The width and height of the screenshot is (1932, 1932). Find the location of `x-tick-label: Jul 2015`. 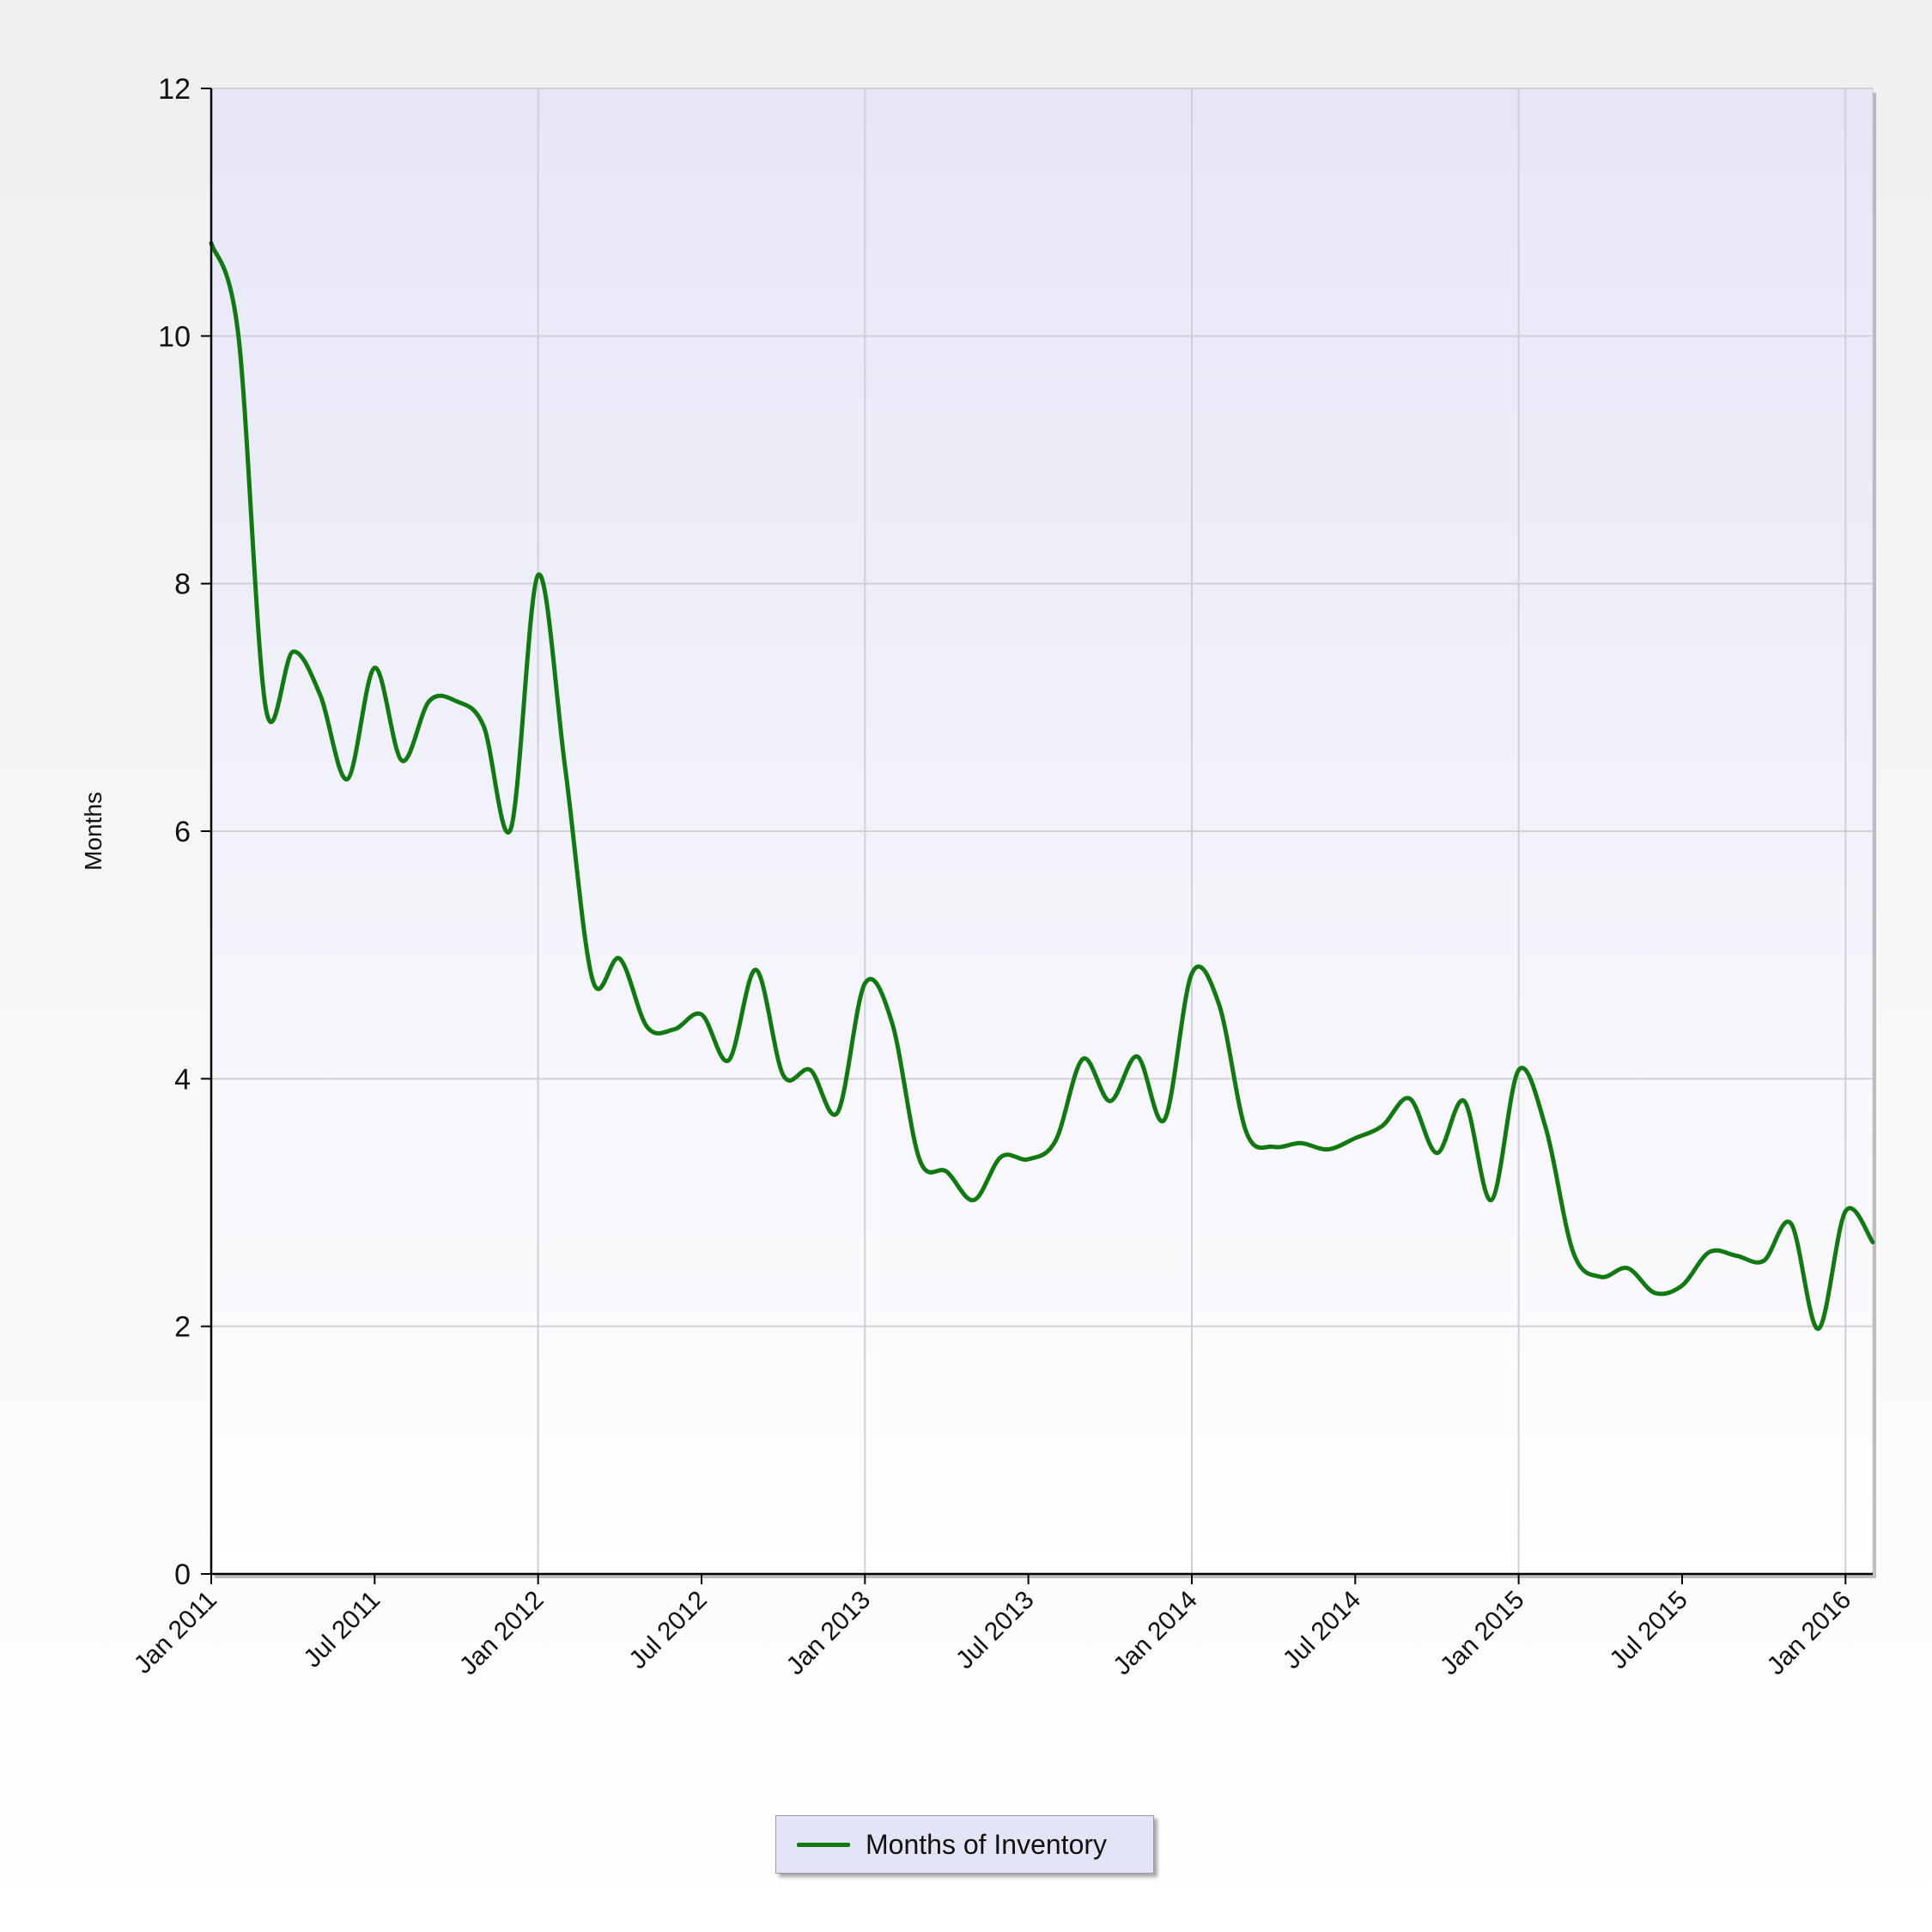

x-tick-label: Jul 2015 is located at coordinates (1649, 1631).